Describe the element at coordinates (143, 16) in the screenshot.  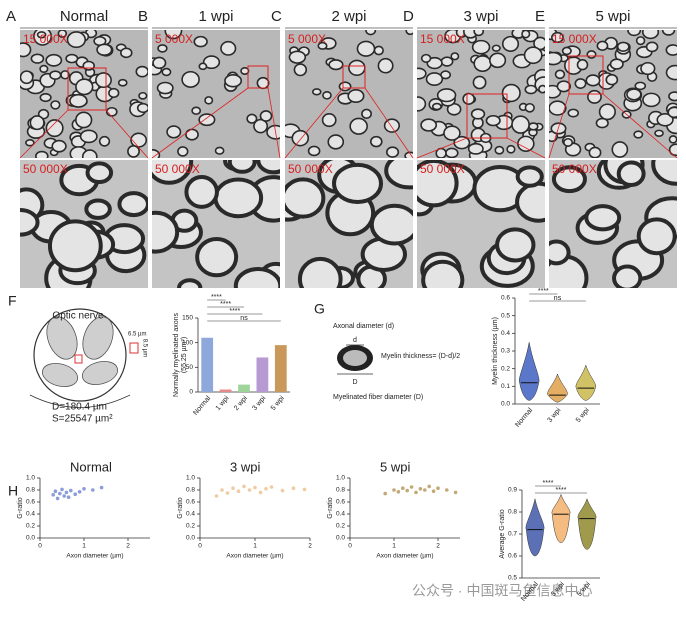
I see `panel-letter: B` at that location.